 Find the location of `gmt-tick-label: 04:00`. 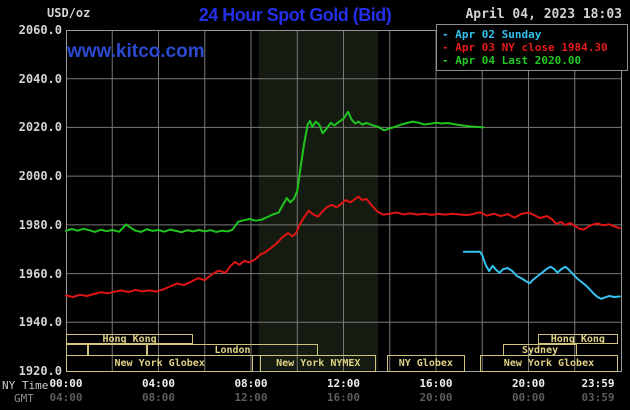

gmt-tick-label: 04:00 is located at coordinates (66, 397).